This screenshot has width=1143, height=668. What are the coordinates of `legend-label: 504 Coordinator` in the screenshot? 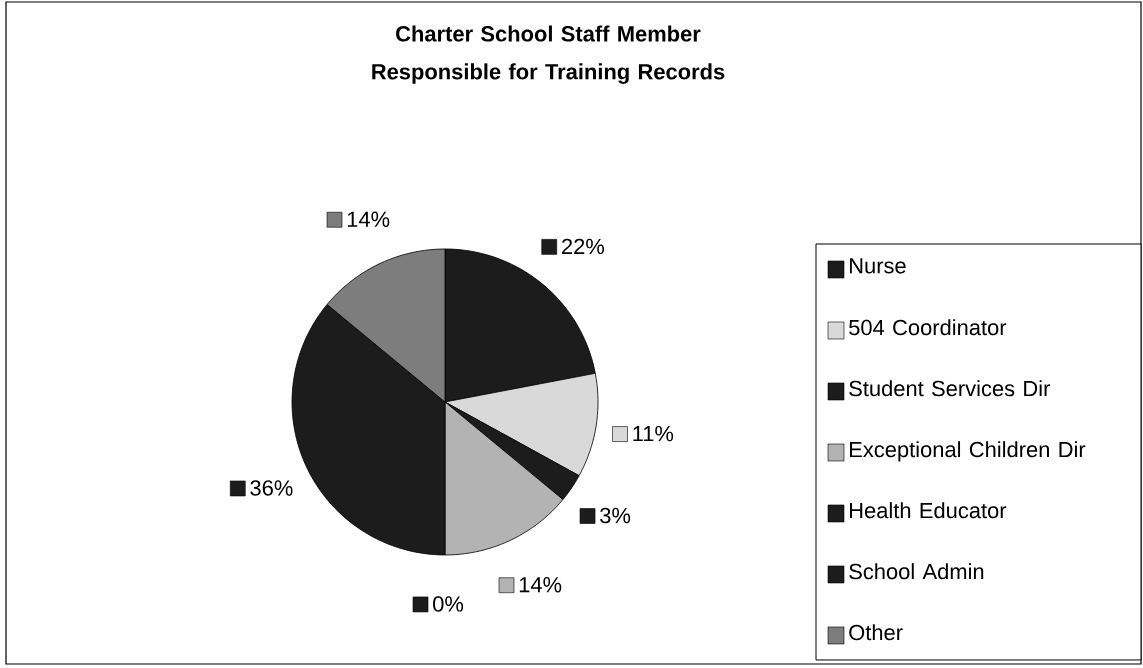 It's located at (928, 327).